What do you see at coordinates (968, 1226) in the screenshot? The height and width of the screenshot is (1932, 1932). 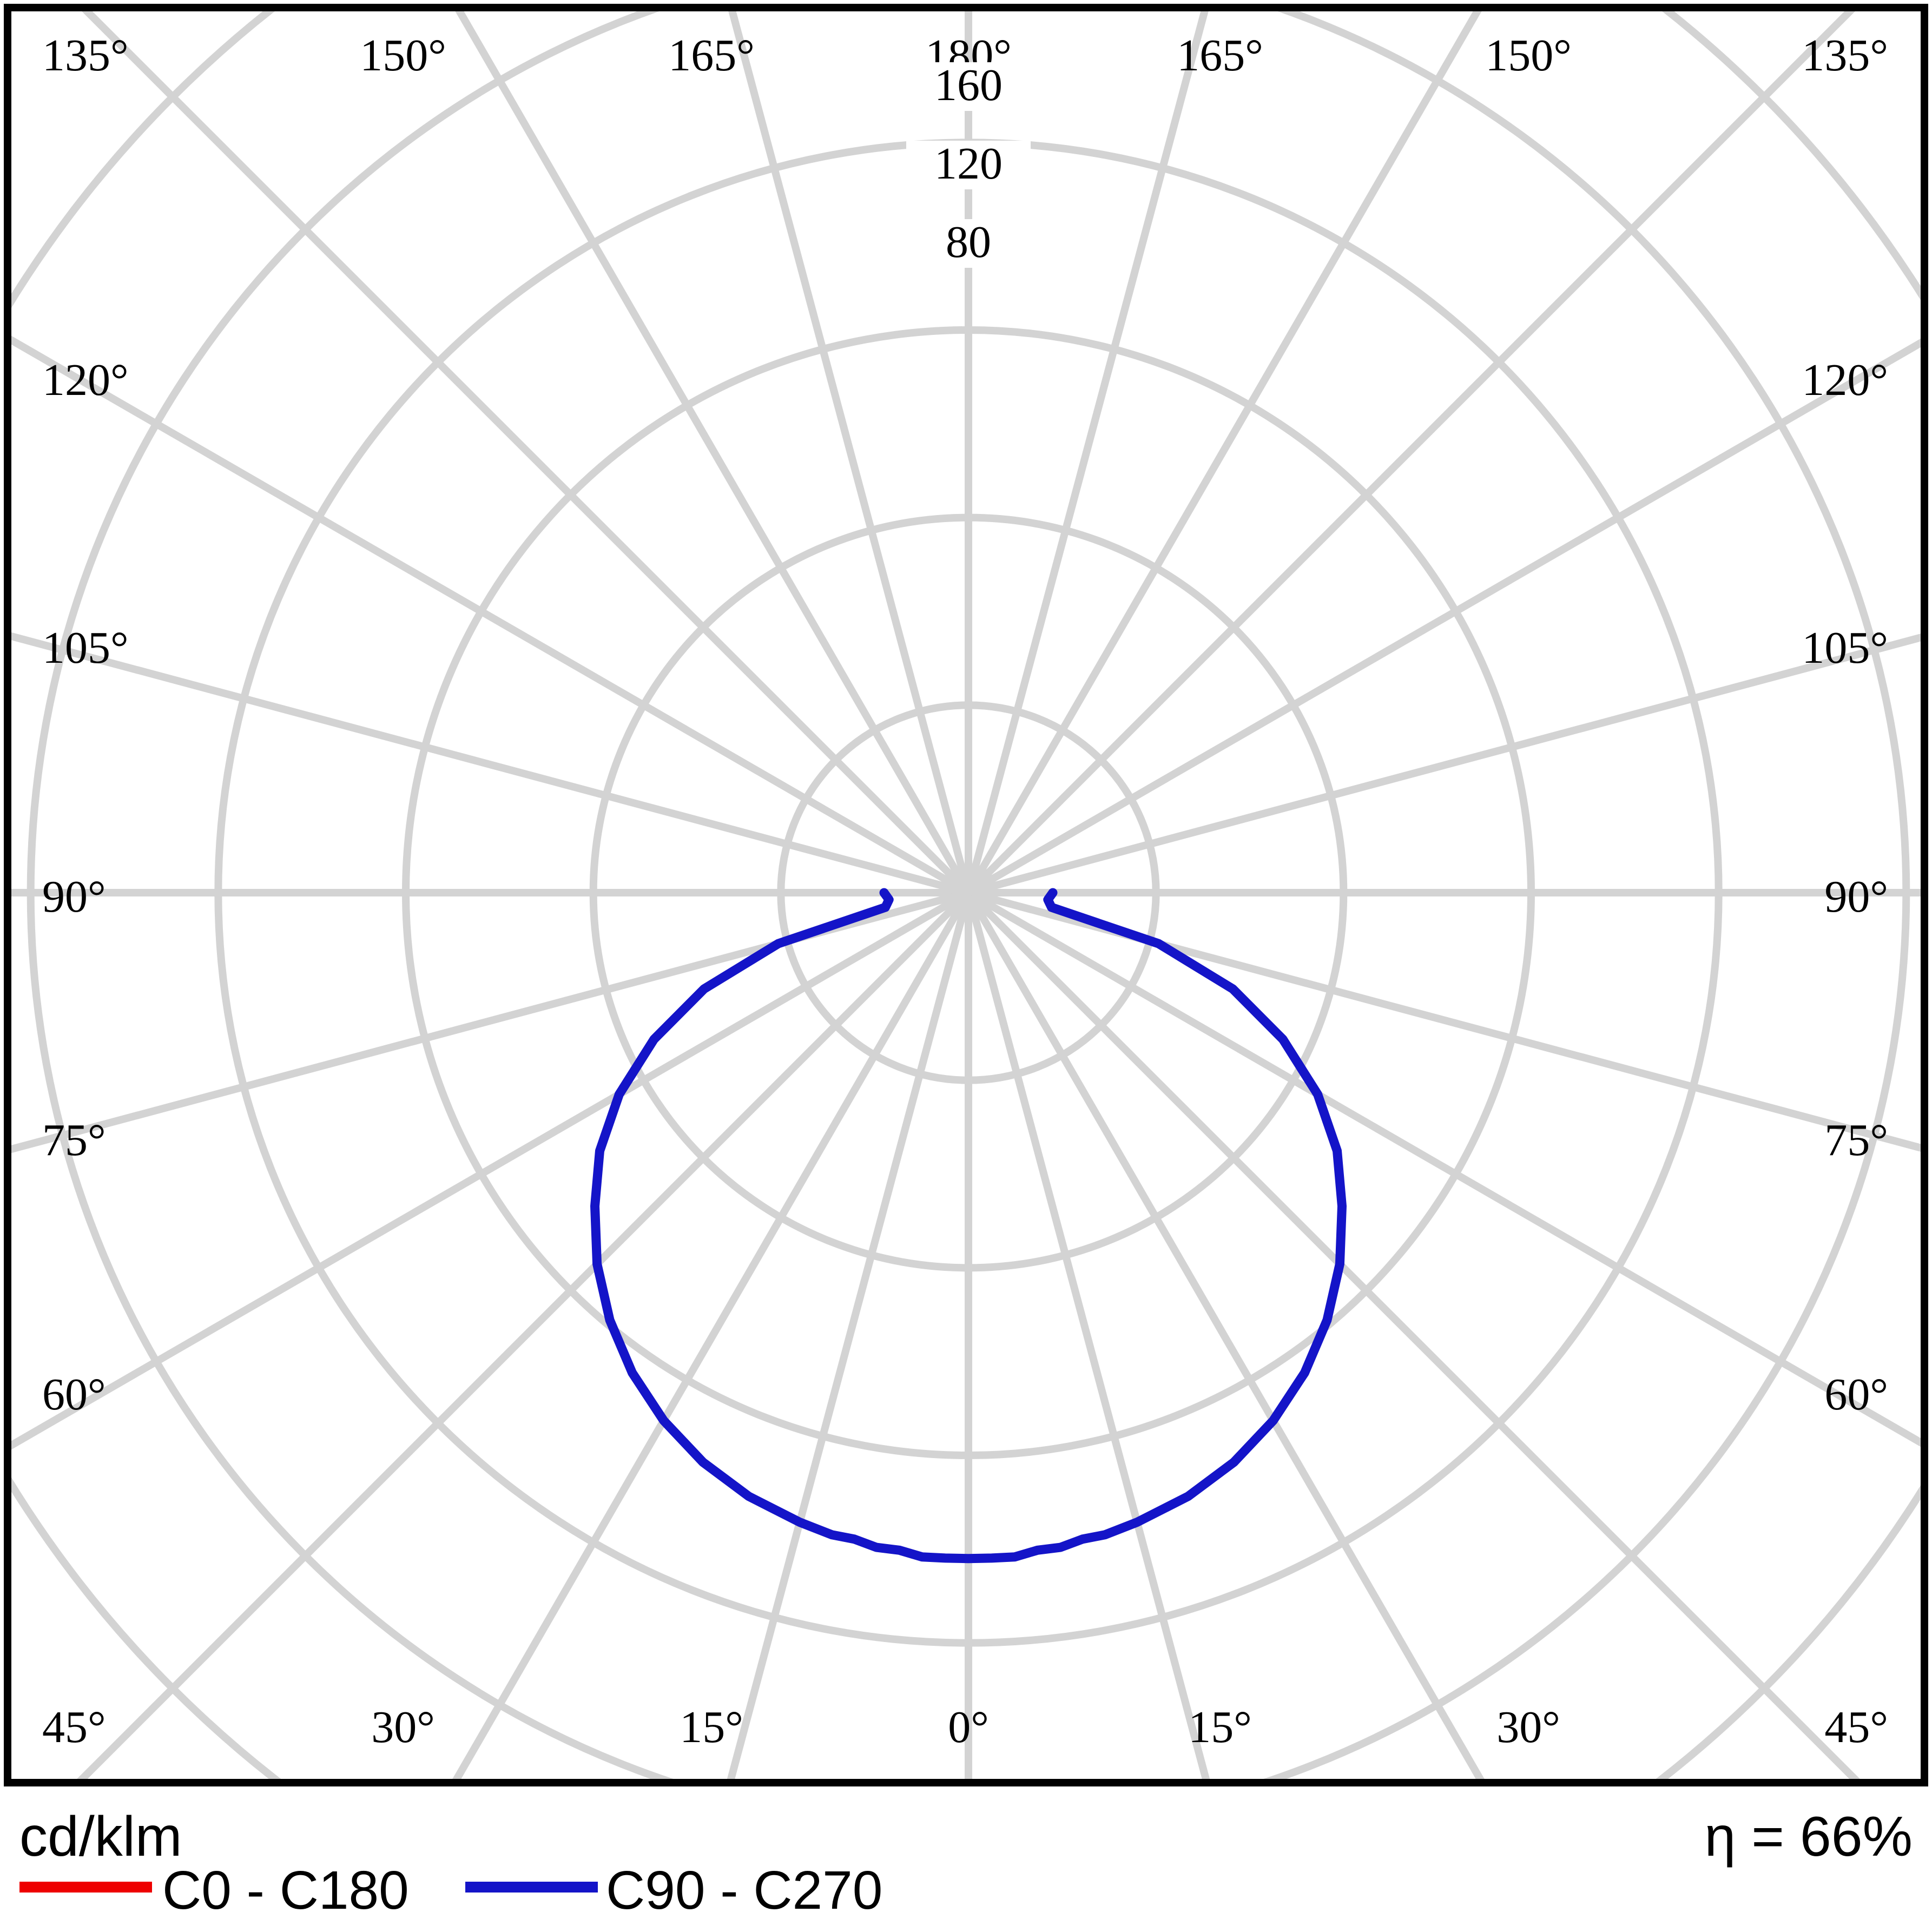 I see `distribution-curves` at bounding box center [968, 1226].